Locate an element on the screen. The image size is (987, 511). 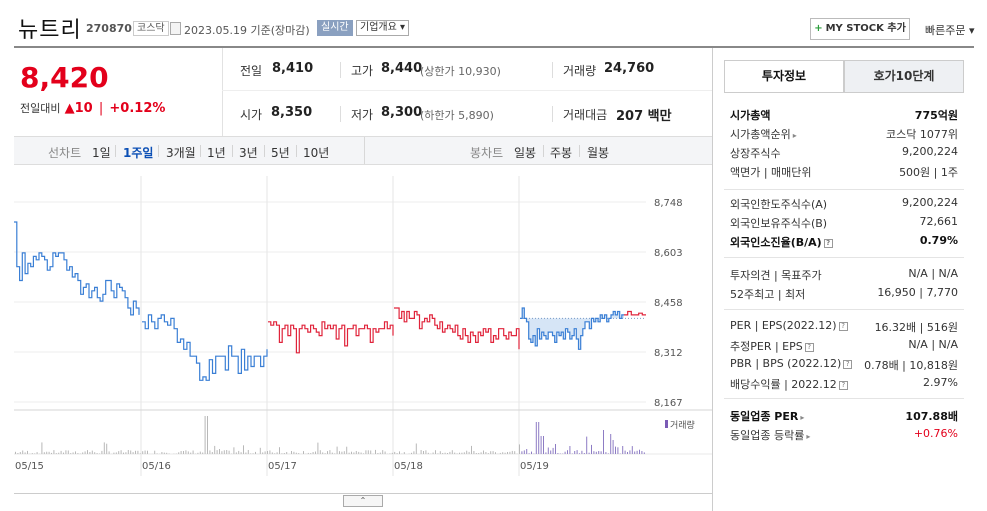
quick-order-dropdown: 빠른주문 ▾ is located at coordinates (950, 30).